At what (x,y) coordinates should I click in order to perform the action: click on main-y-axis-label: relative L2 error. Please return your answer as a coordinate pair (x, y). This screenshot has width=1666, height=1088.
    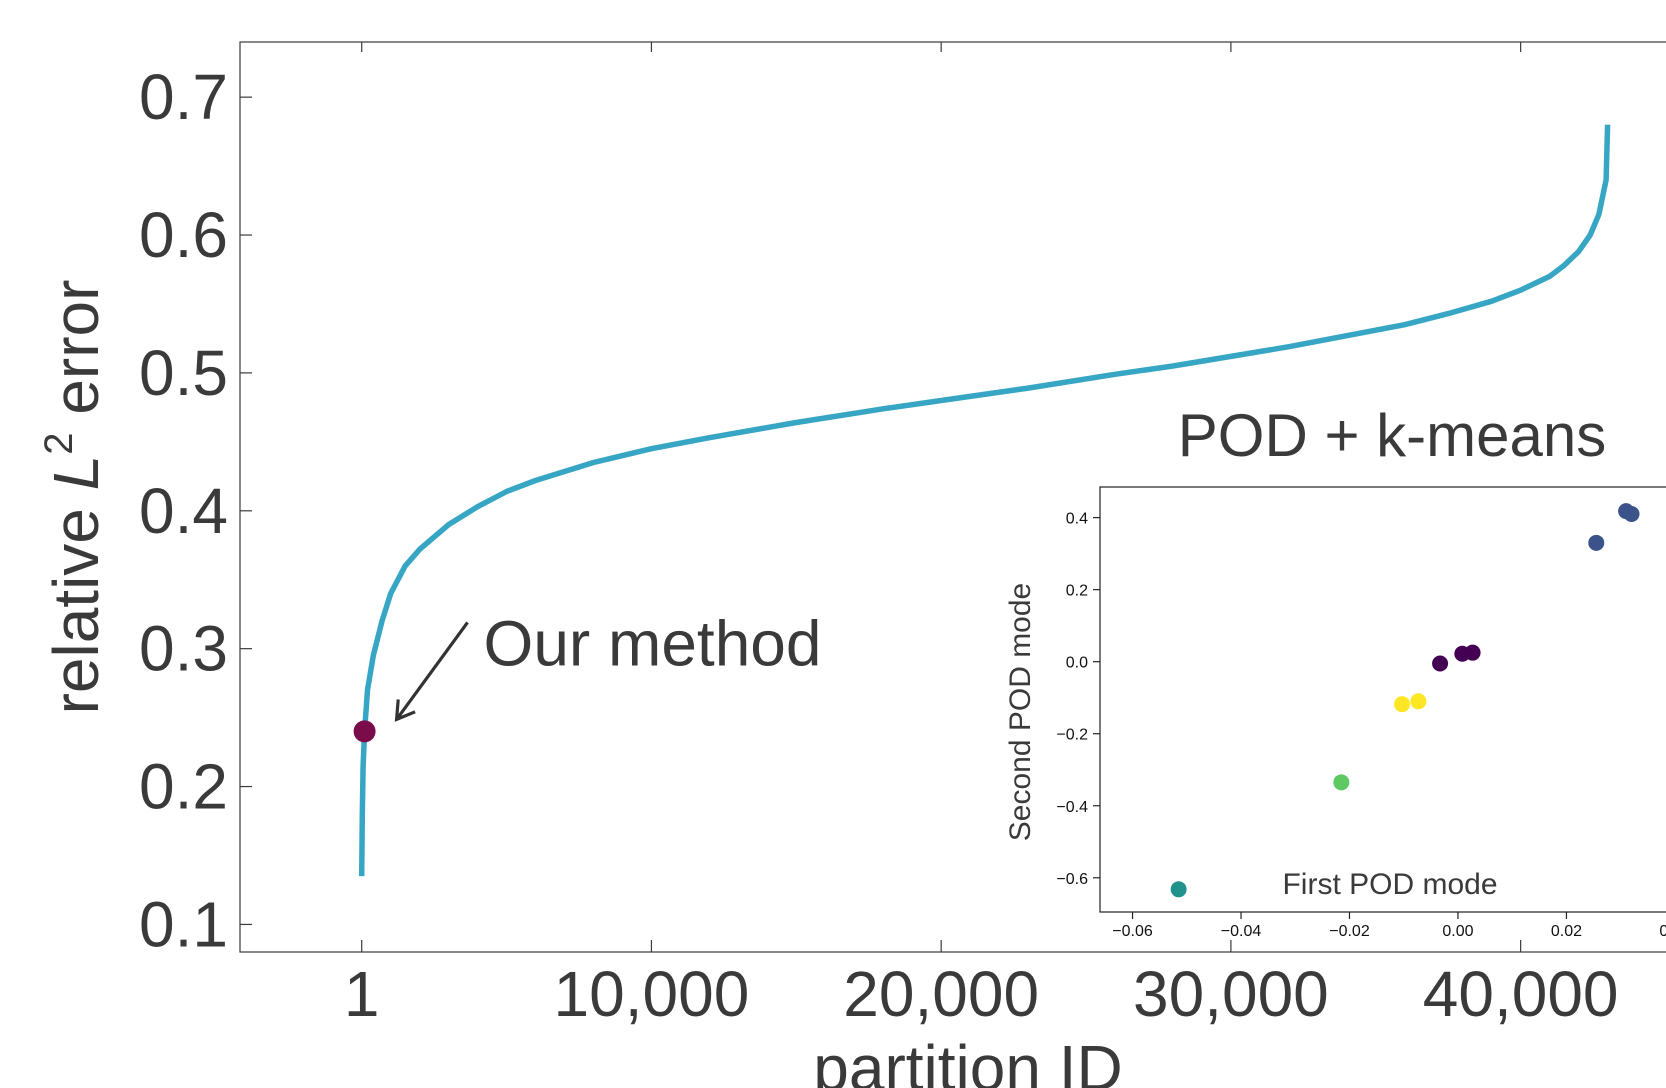
    Looking at the image, I should click on (74, 497).